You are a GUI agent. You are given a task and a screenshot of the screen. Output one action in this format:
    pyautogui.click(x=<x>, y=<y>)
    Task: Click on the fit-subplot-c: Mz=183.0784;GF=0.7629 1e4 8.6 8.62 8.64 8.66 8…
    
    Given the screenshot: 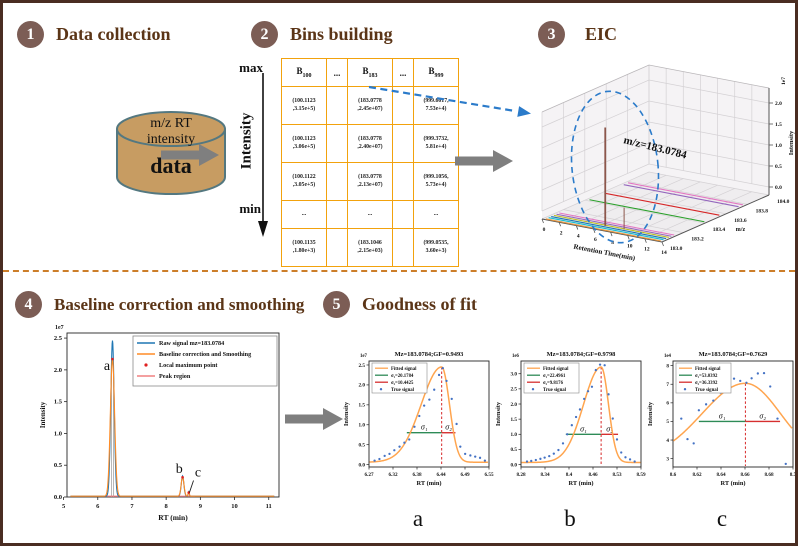 What is the action you would take?
    pyautogui.click(x=721, y=439)
    